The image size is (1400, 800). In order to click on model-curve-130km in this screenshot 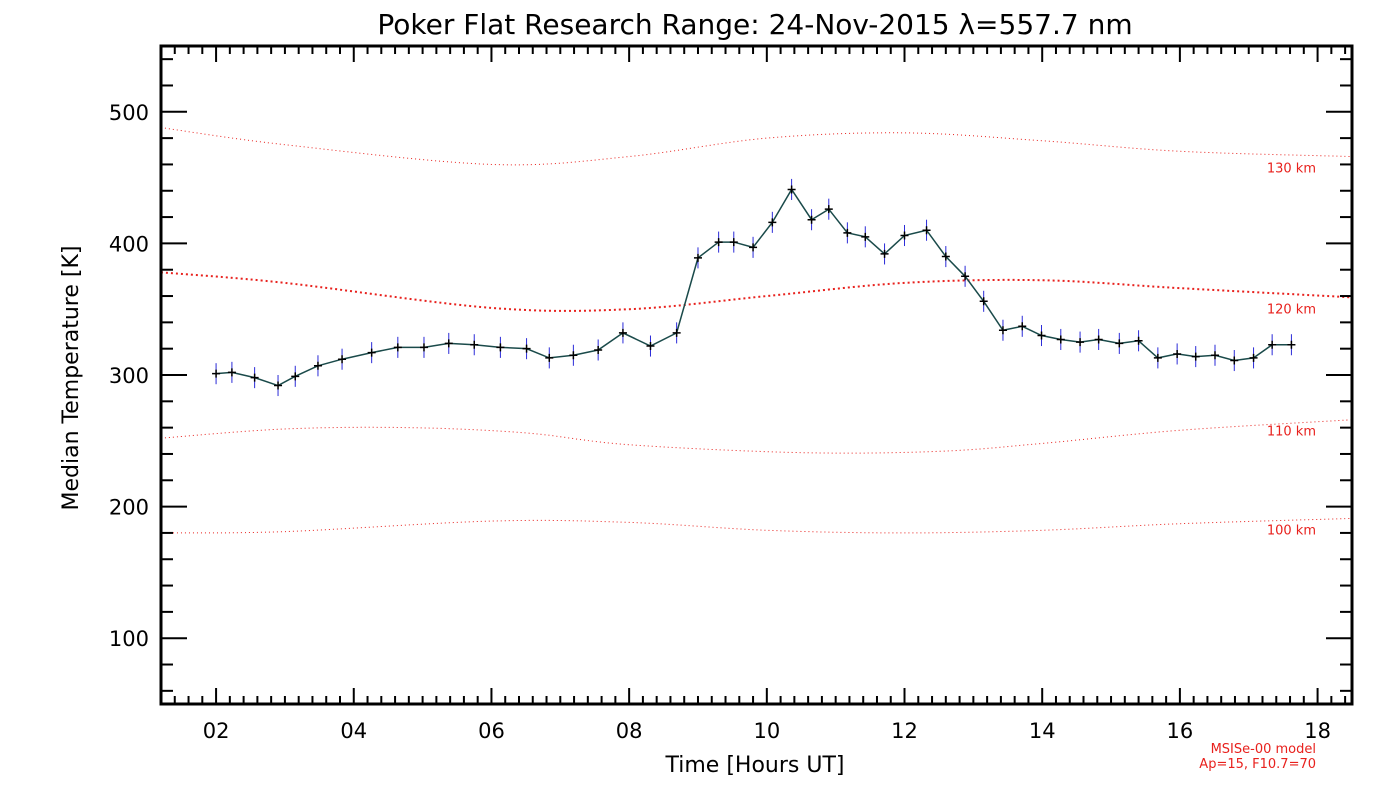, I will do `click(756, 146)`.